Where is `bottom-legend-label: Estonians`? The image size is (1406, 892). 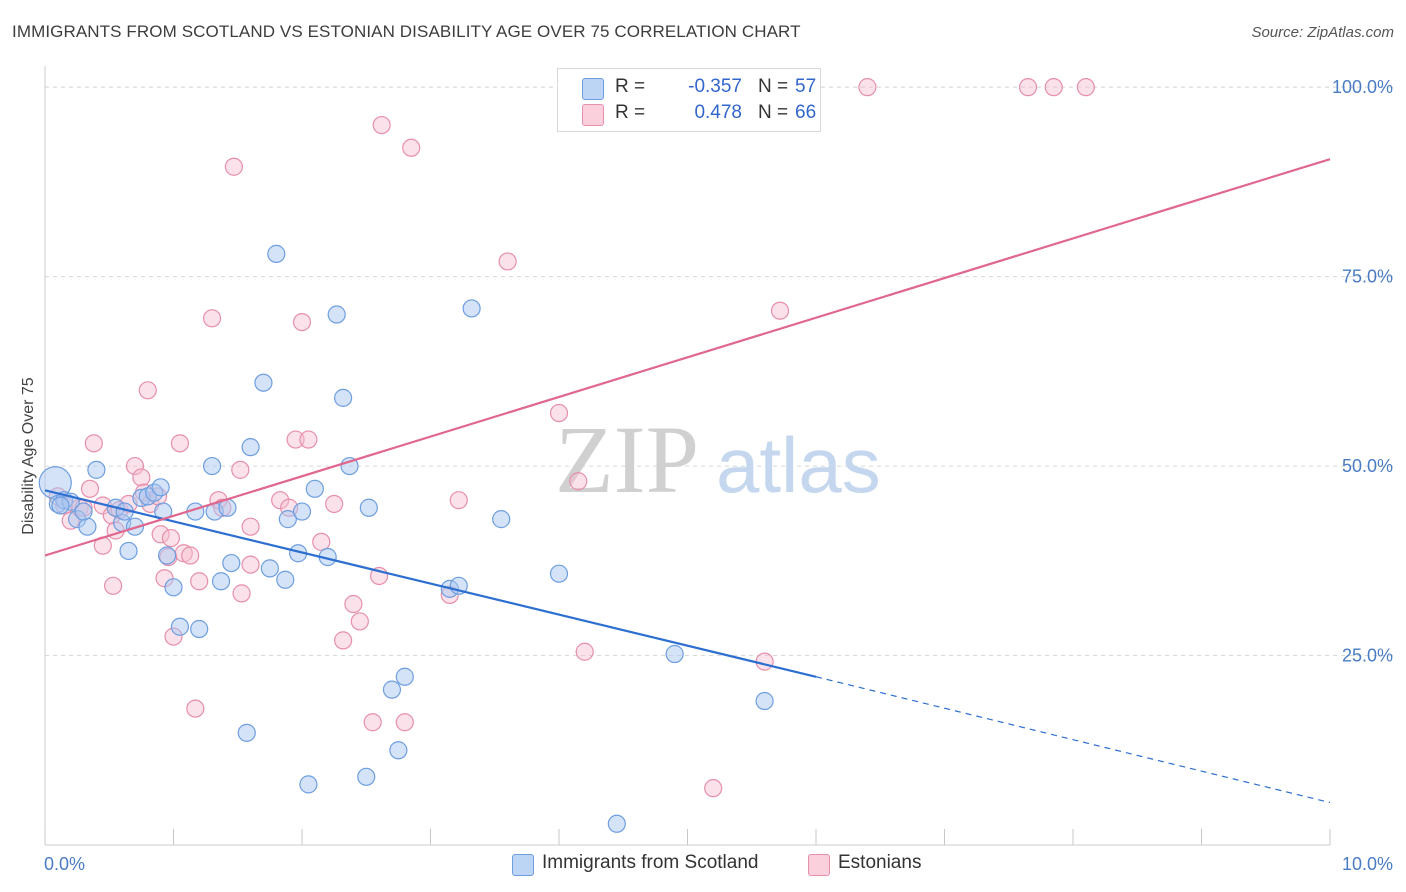
bottom-legend-label: Estonians is located at coordinates (880, 862).